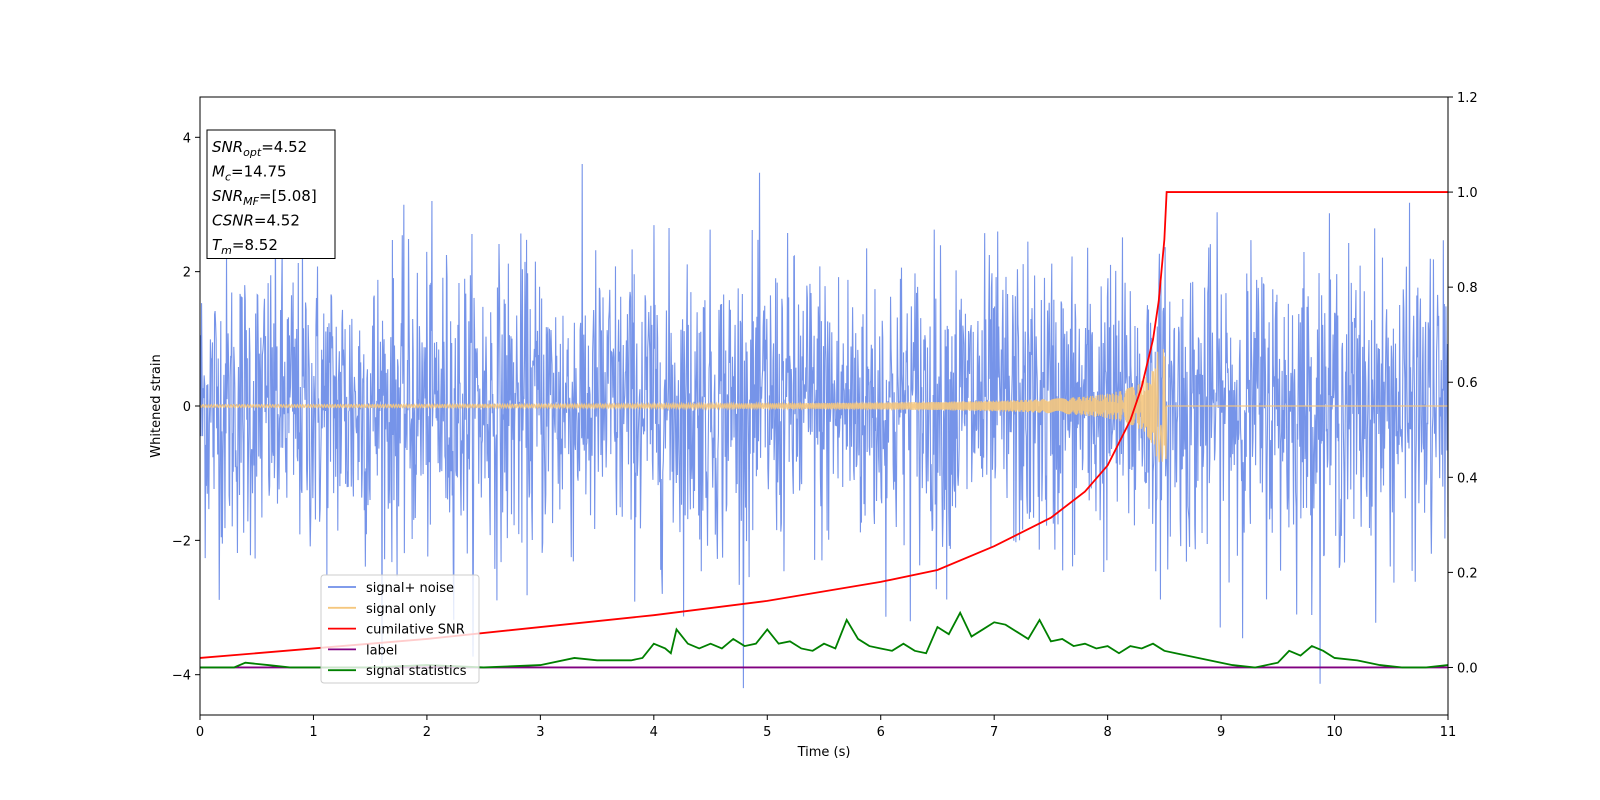  What do you see at coordinates (256, 221) in the screenshot?
I see `stats-line: CSNR=4.52` at bounding box center [256, 221].